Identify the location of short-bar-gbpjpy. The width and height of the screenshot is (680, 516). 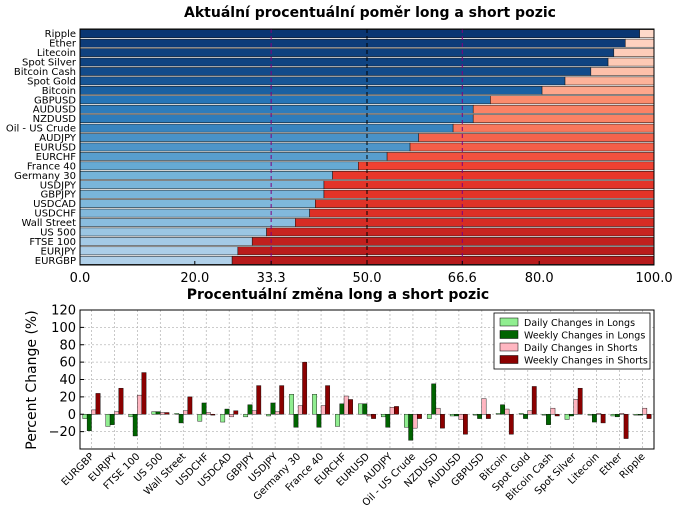
(489, 194).